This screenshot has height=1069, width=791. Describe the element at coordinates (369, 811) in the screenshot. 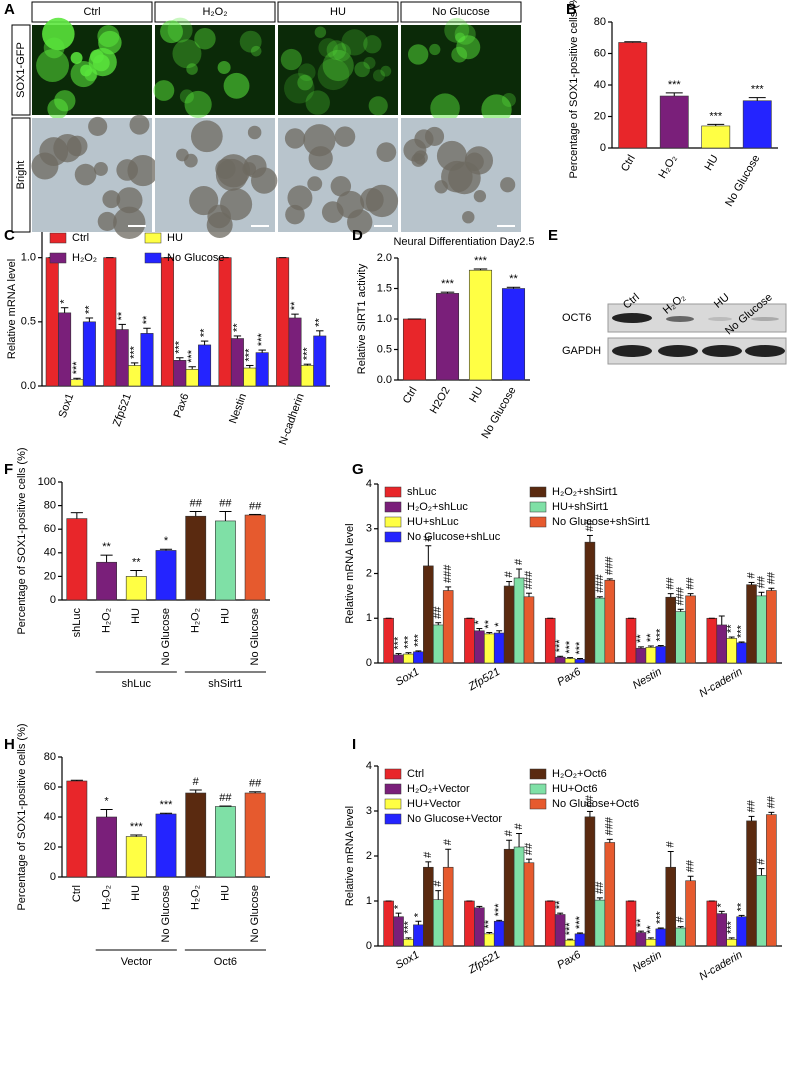

I see `y-tick-label: 3` at that location.